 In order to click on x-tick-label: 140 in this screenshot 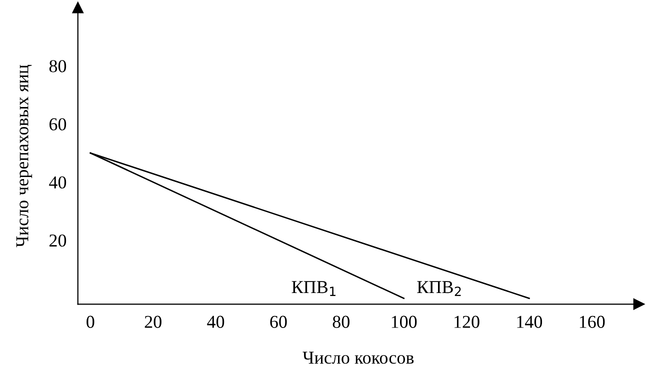, I will do `click(529, 322)`.